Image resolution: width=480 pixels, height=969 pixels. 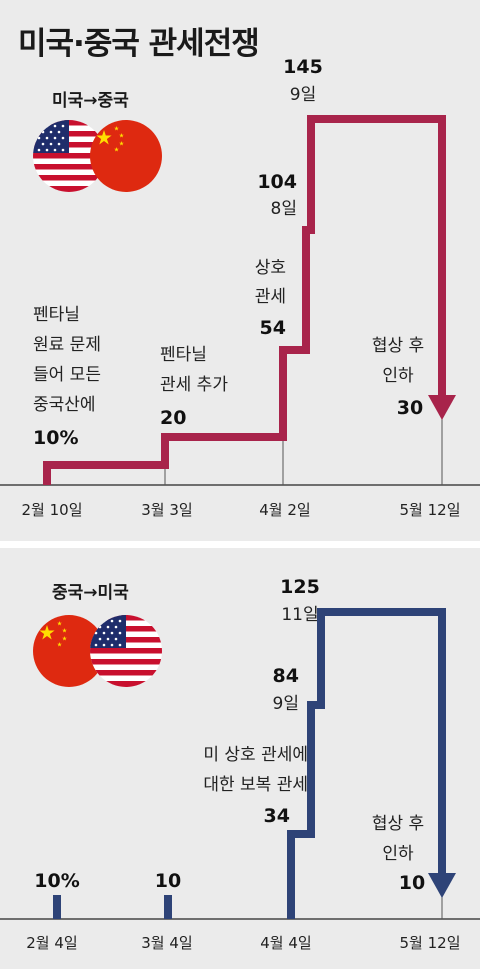 What do you see at coordinates (67, 345) in the screenshot?
I see `annotation: 원료 문제` at bounding box center [67, 345].